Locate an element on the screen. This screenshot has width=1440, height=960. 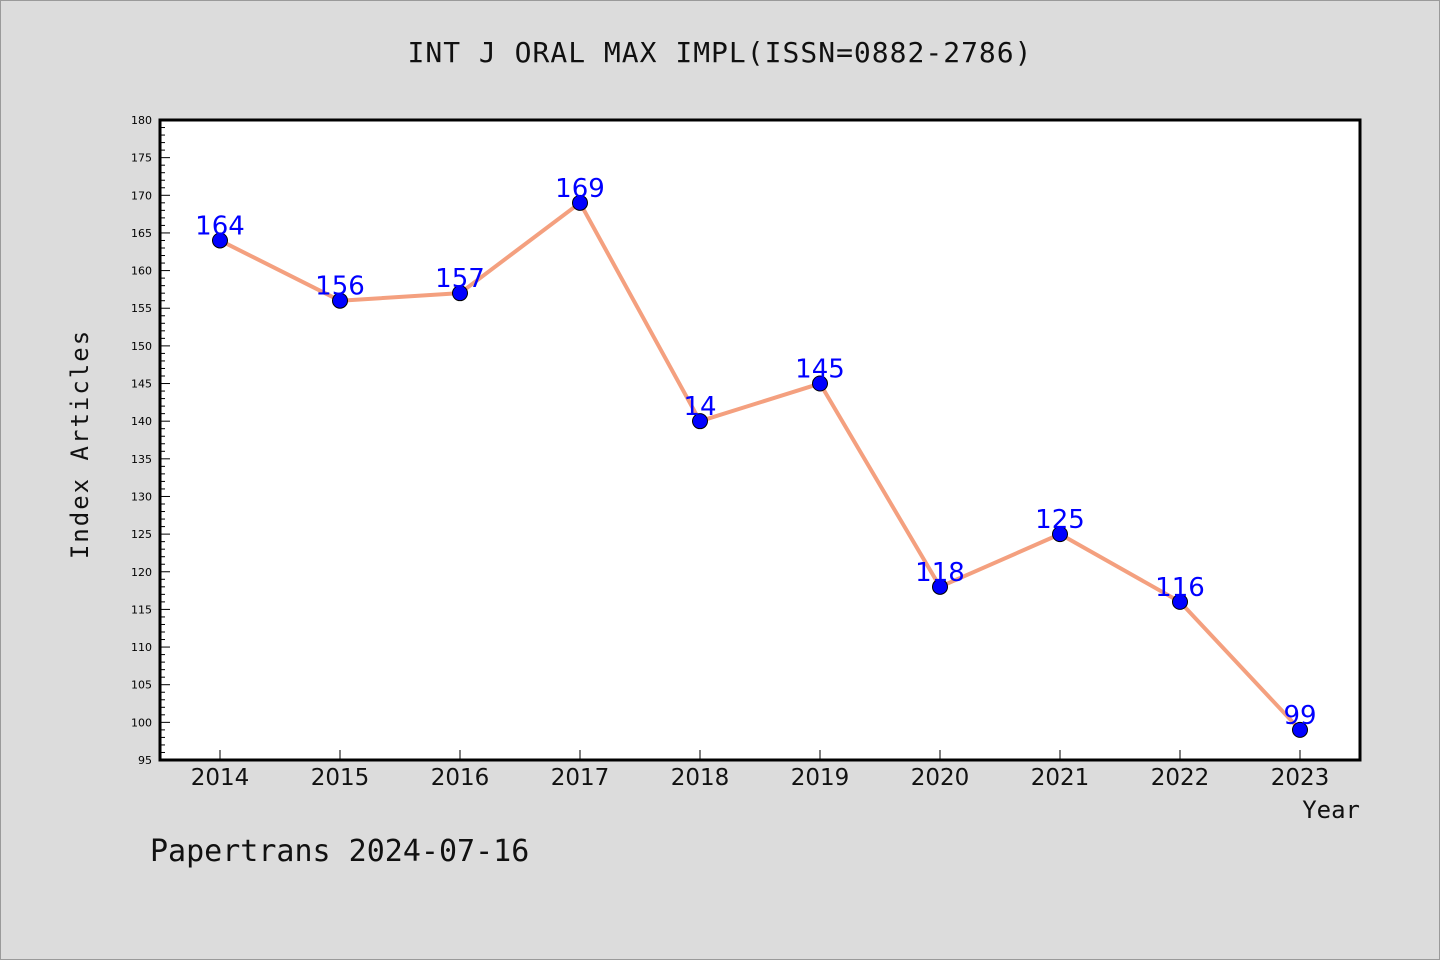
y-tick-label: 155 is located at coordinates (141, 308).